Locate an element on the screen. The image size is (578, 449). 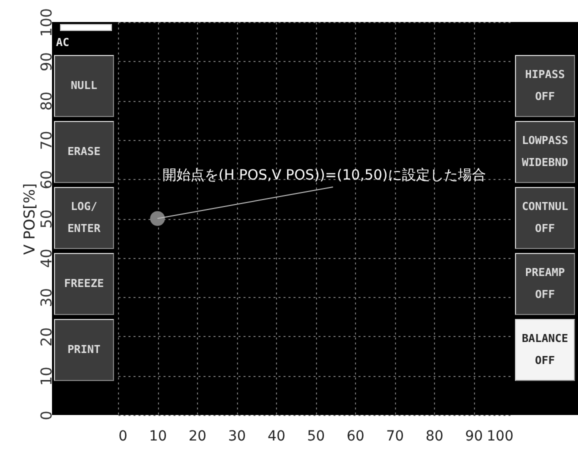
x-tick-label: 40 is located at coordinates (277, 436).